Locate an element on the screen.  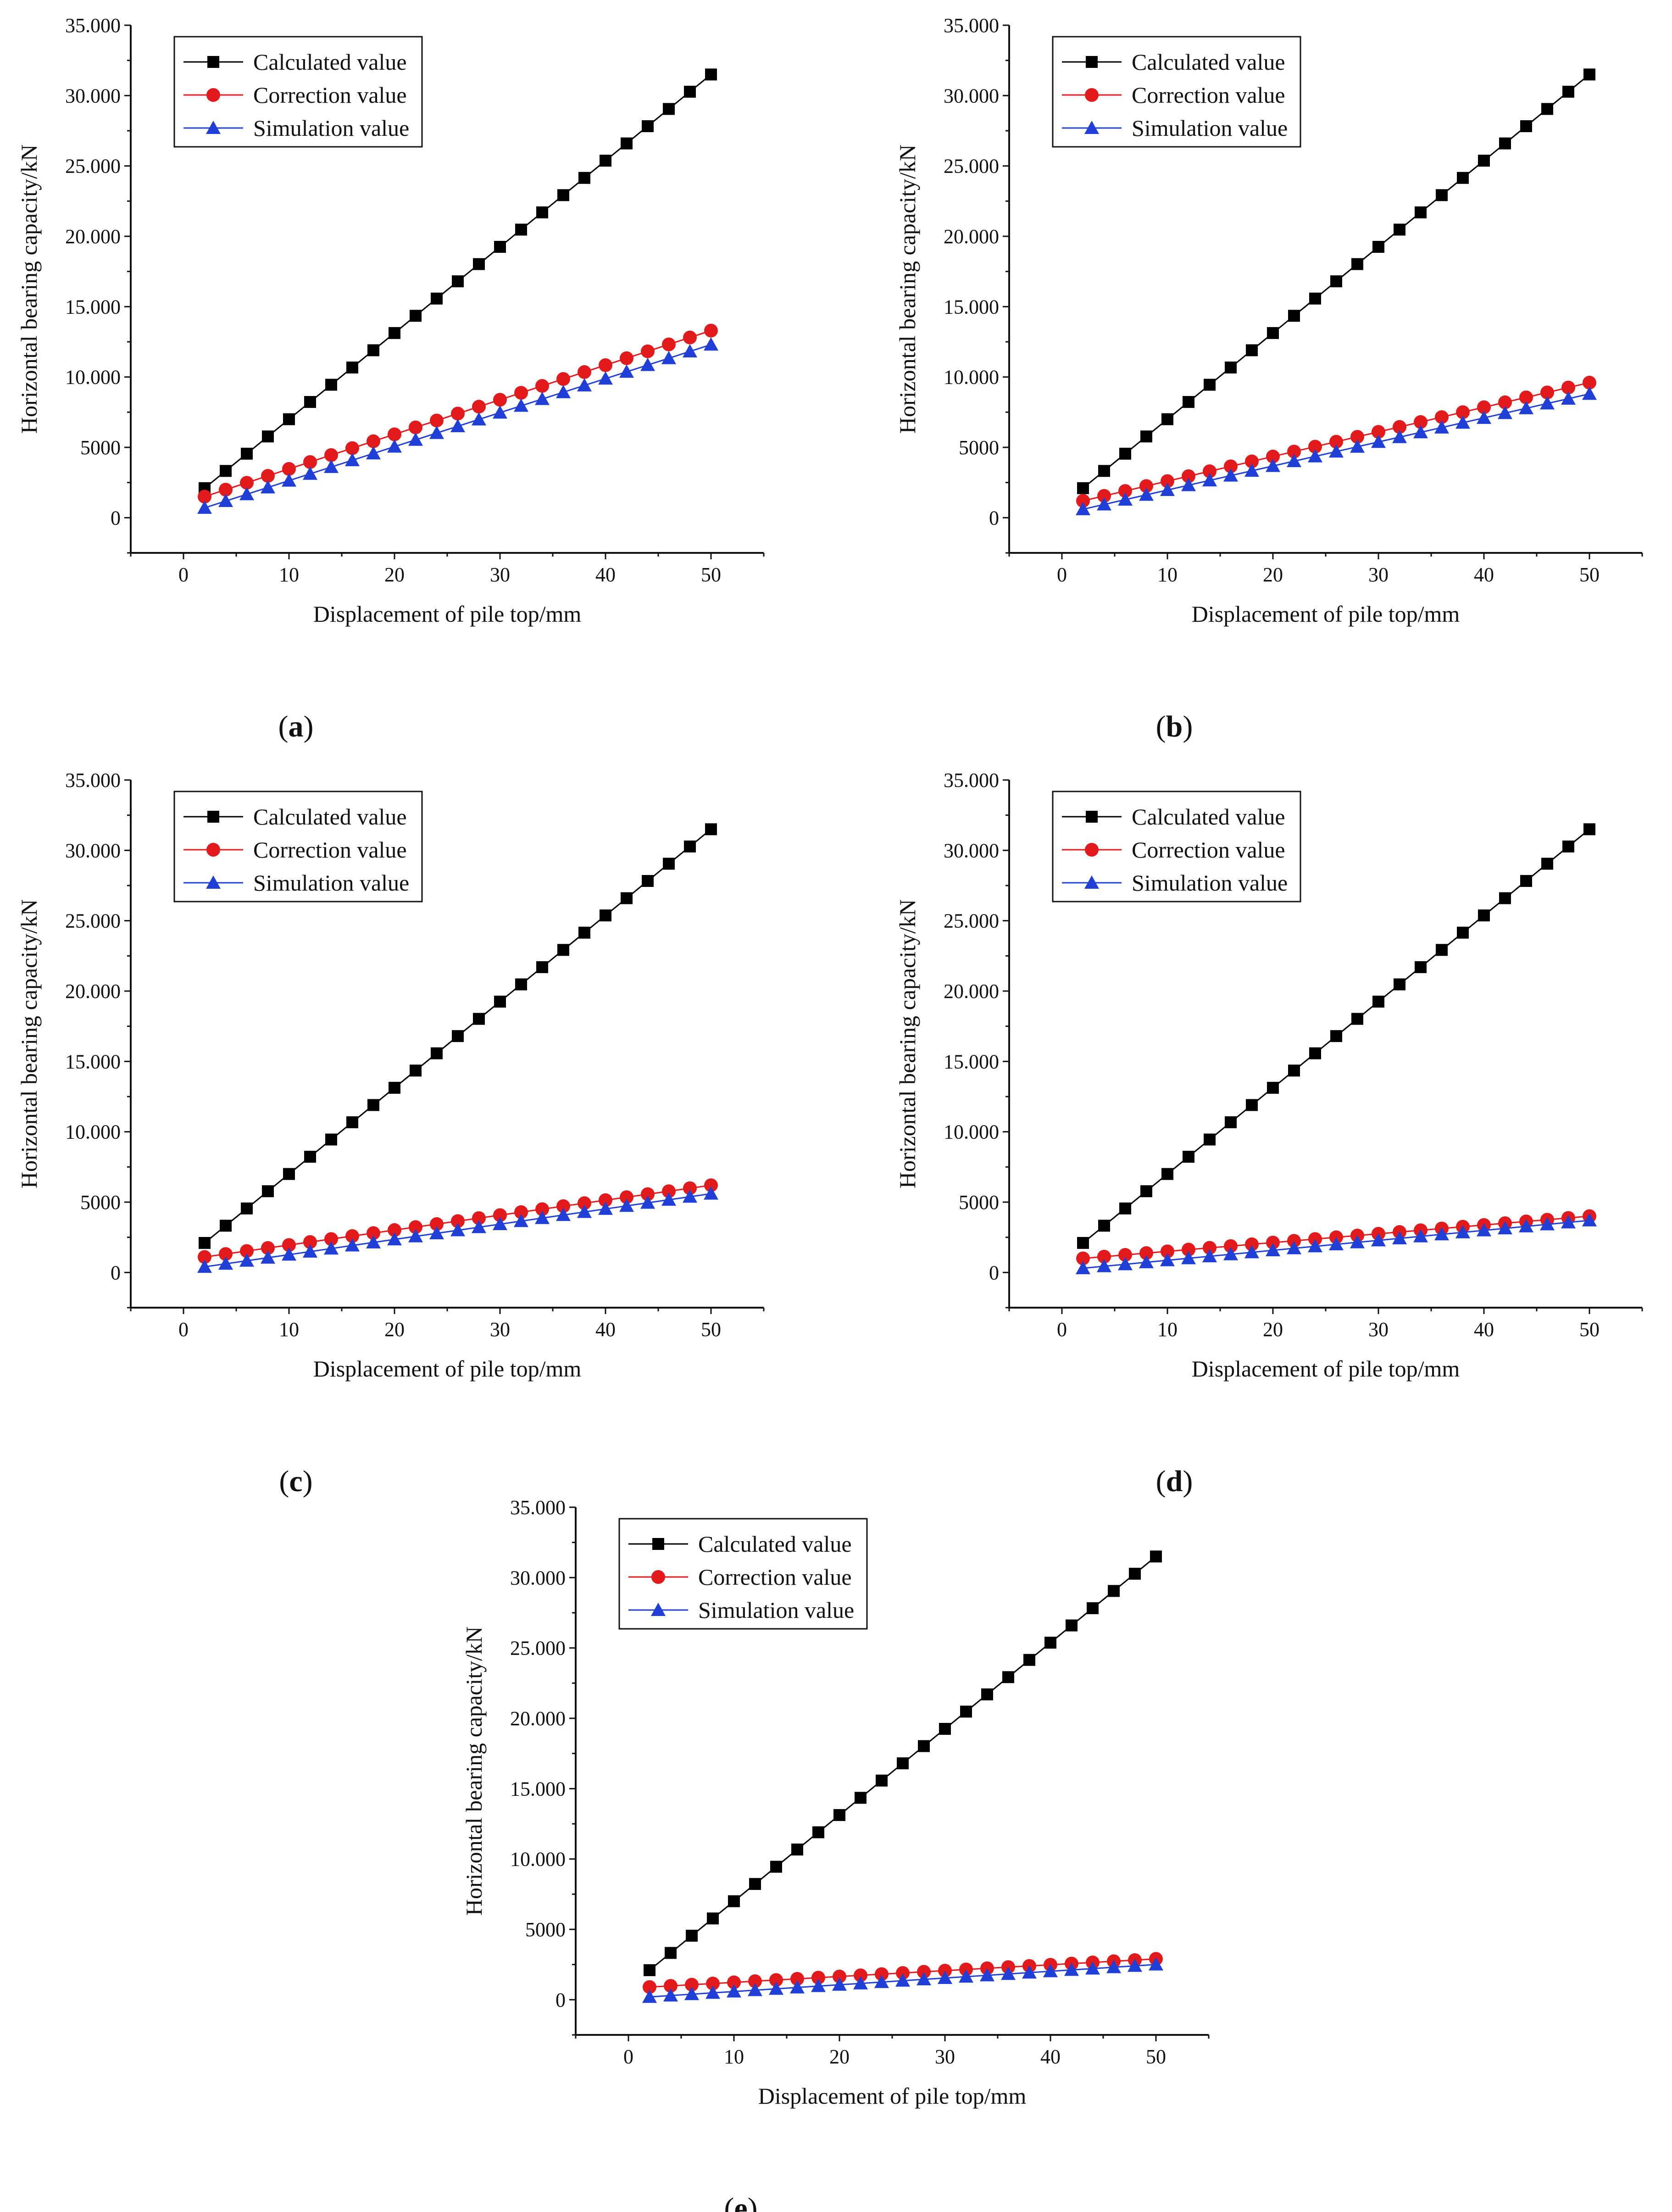
y-axis-title: Horizontal bearing capacity/kN is located at coordinates (907, 289).